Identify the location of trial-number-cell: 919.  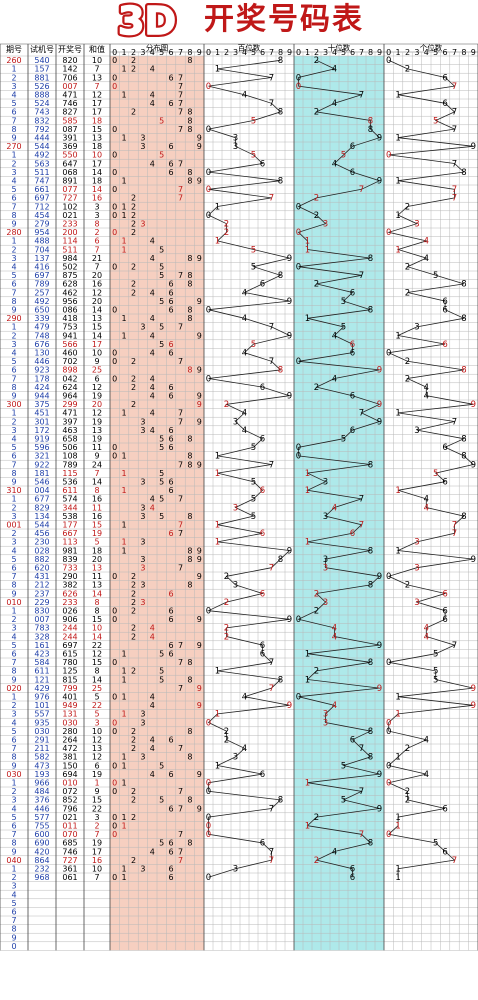
(41, 439).